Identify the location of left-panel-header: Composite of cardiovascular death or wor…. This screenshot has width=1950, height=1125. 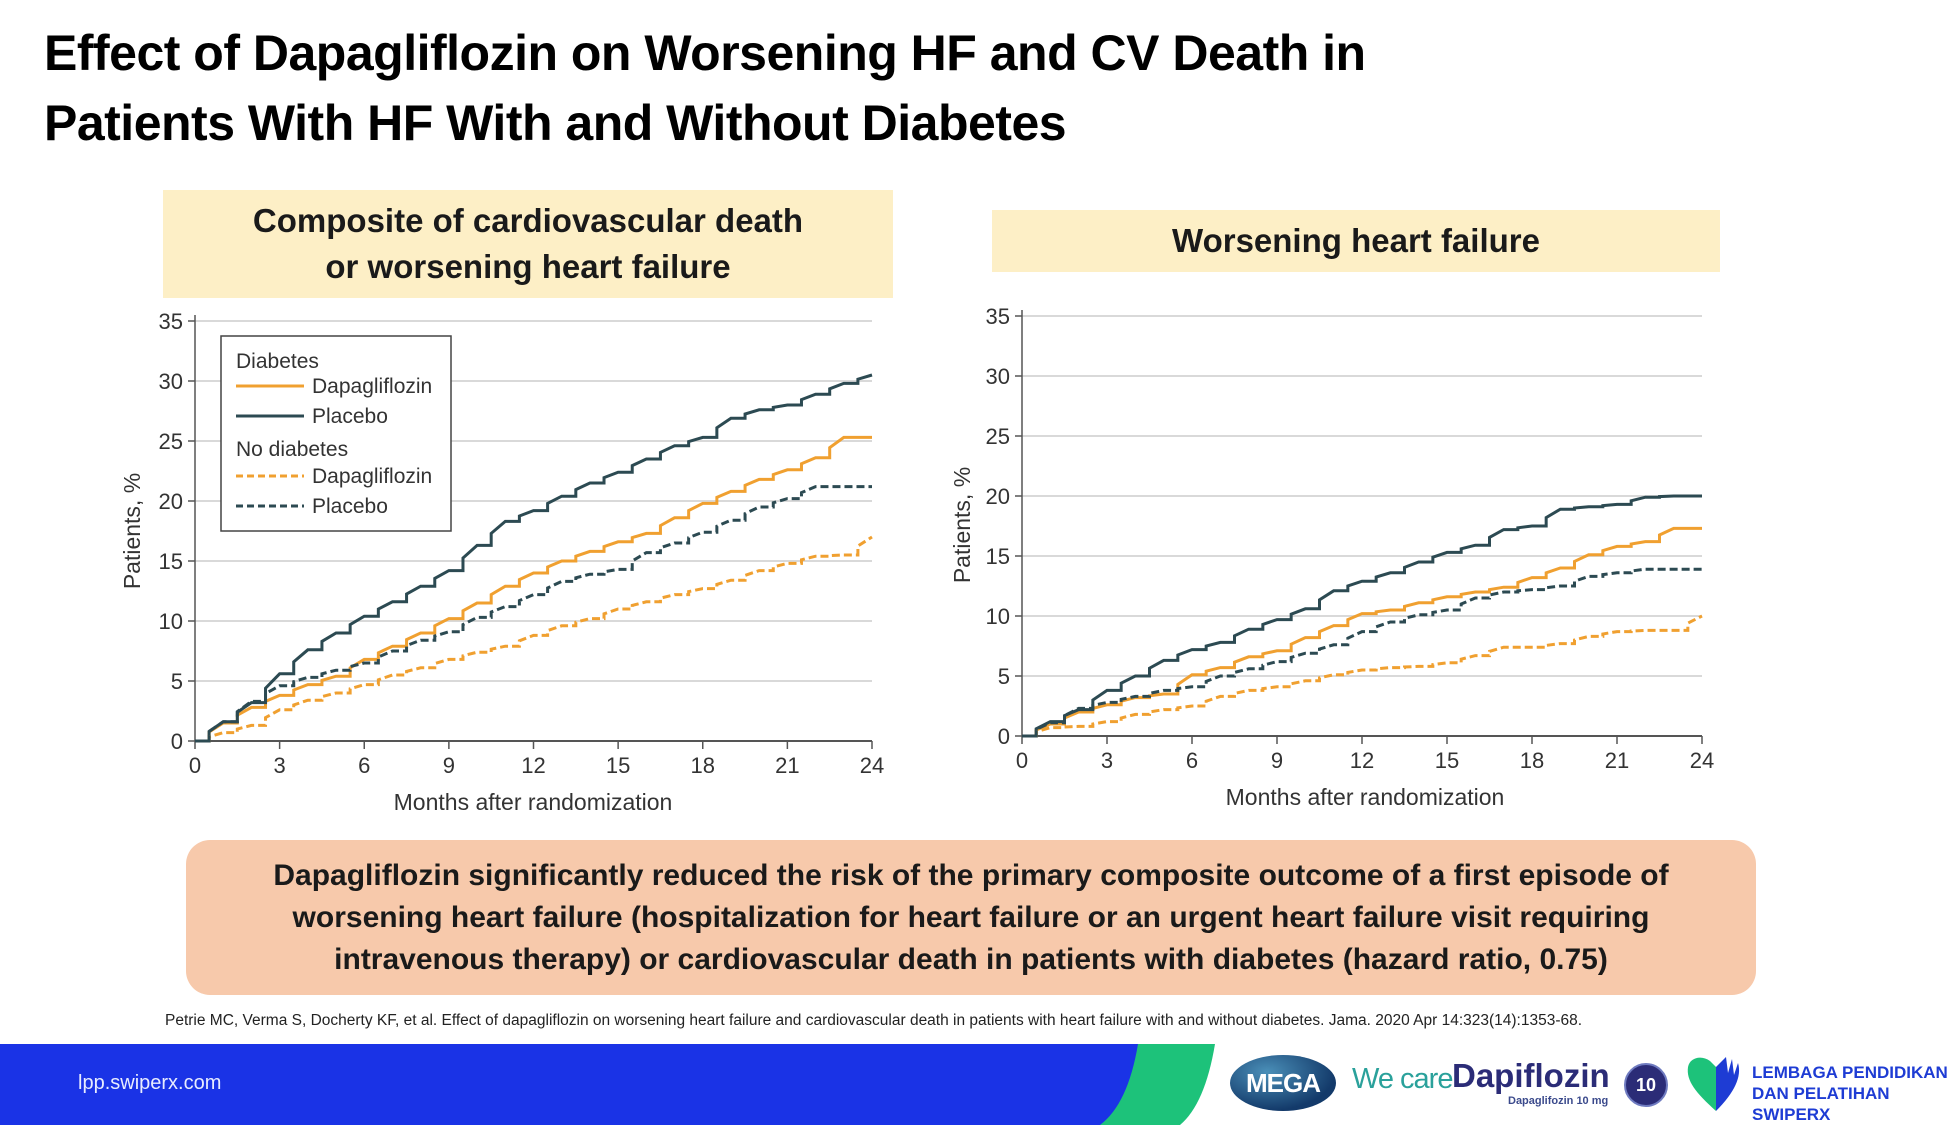
(528, 244).